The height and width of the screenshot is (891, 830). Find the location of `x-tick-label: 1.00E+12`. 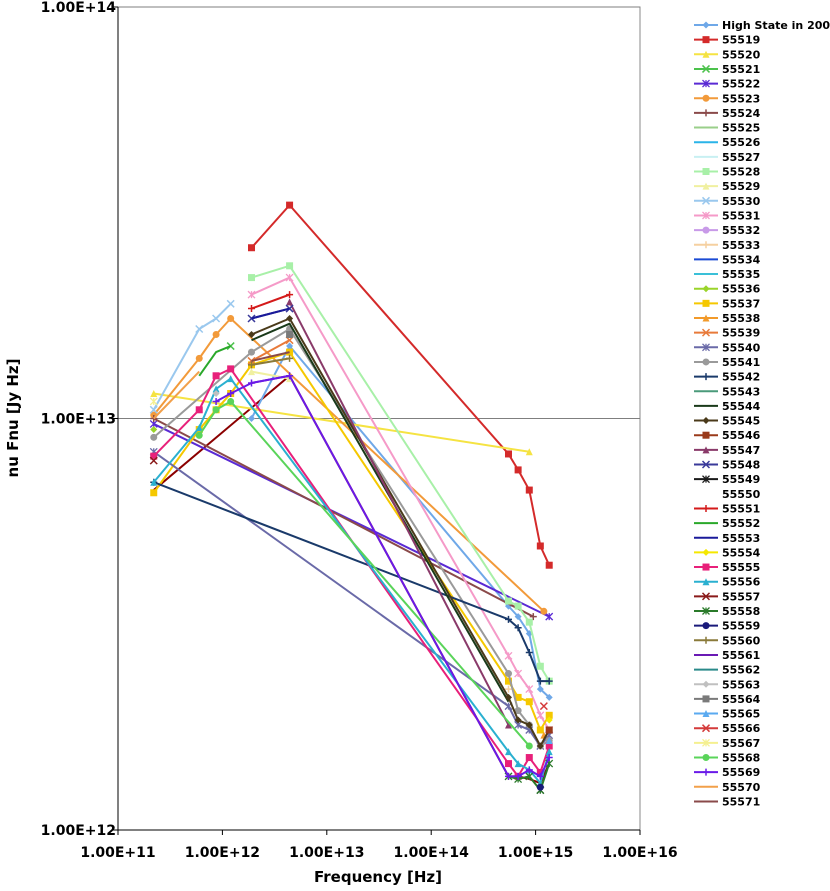

x-tick-label: 1.00E+12 is located at coordinates (222, 853).